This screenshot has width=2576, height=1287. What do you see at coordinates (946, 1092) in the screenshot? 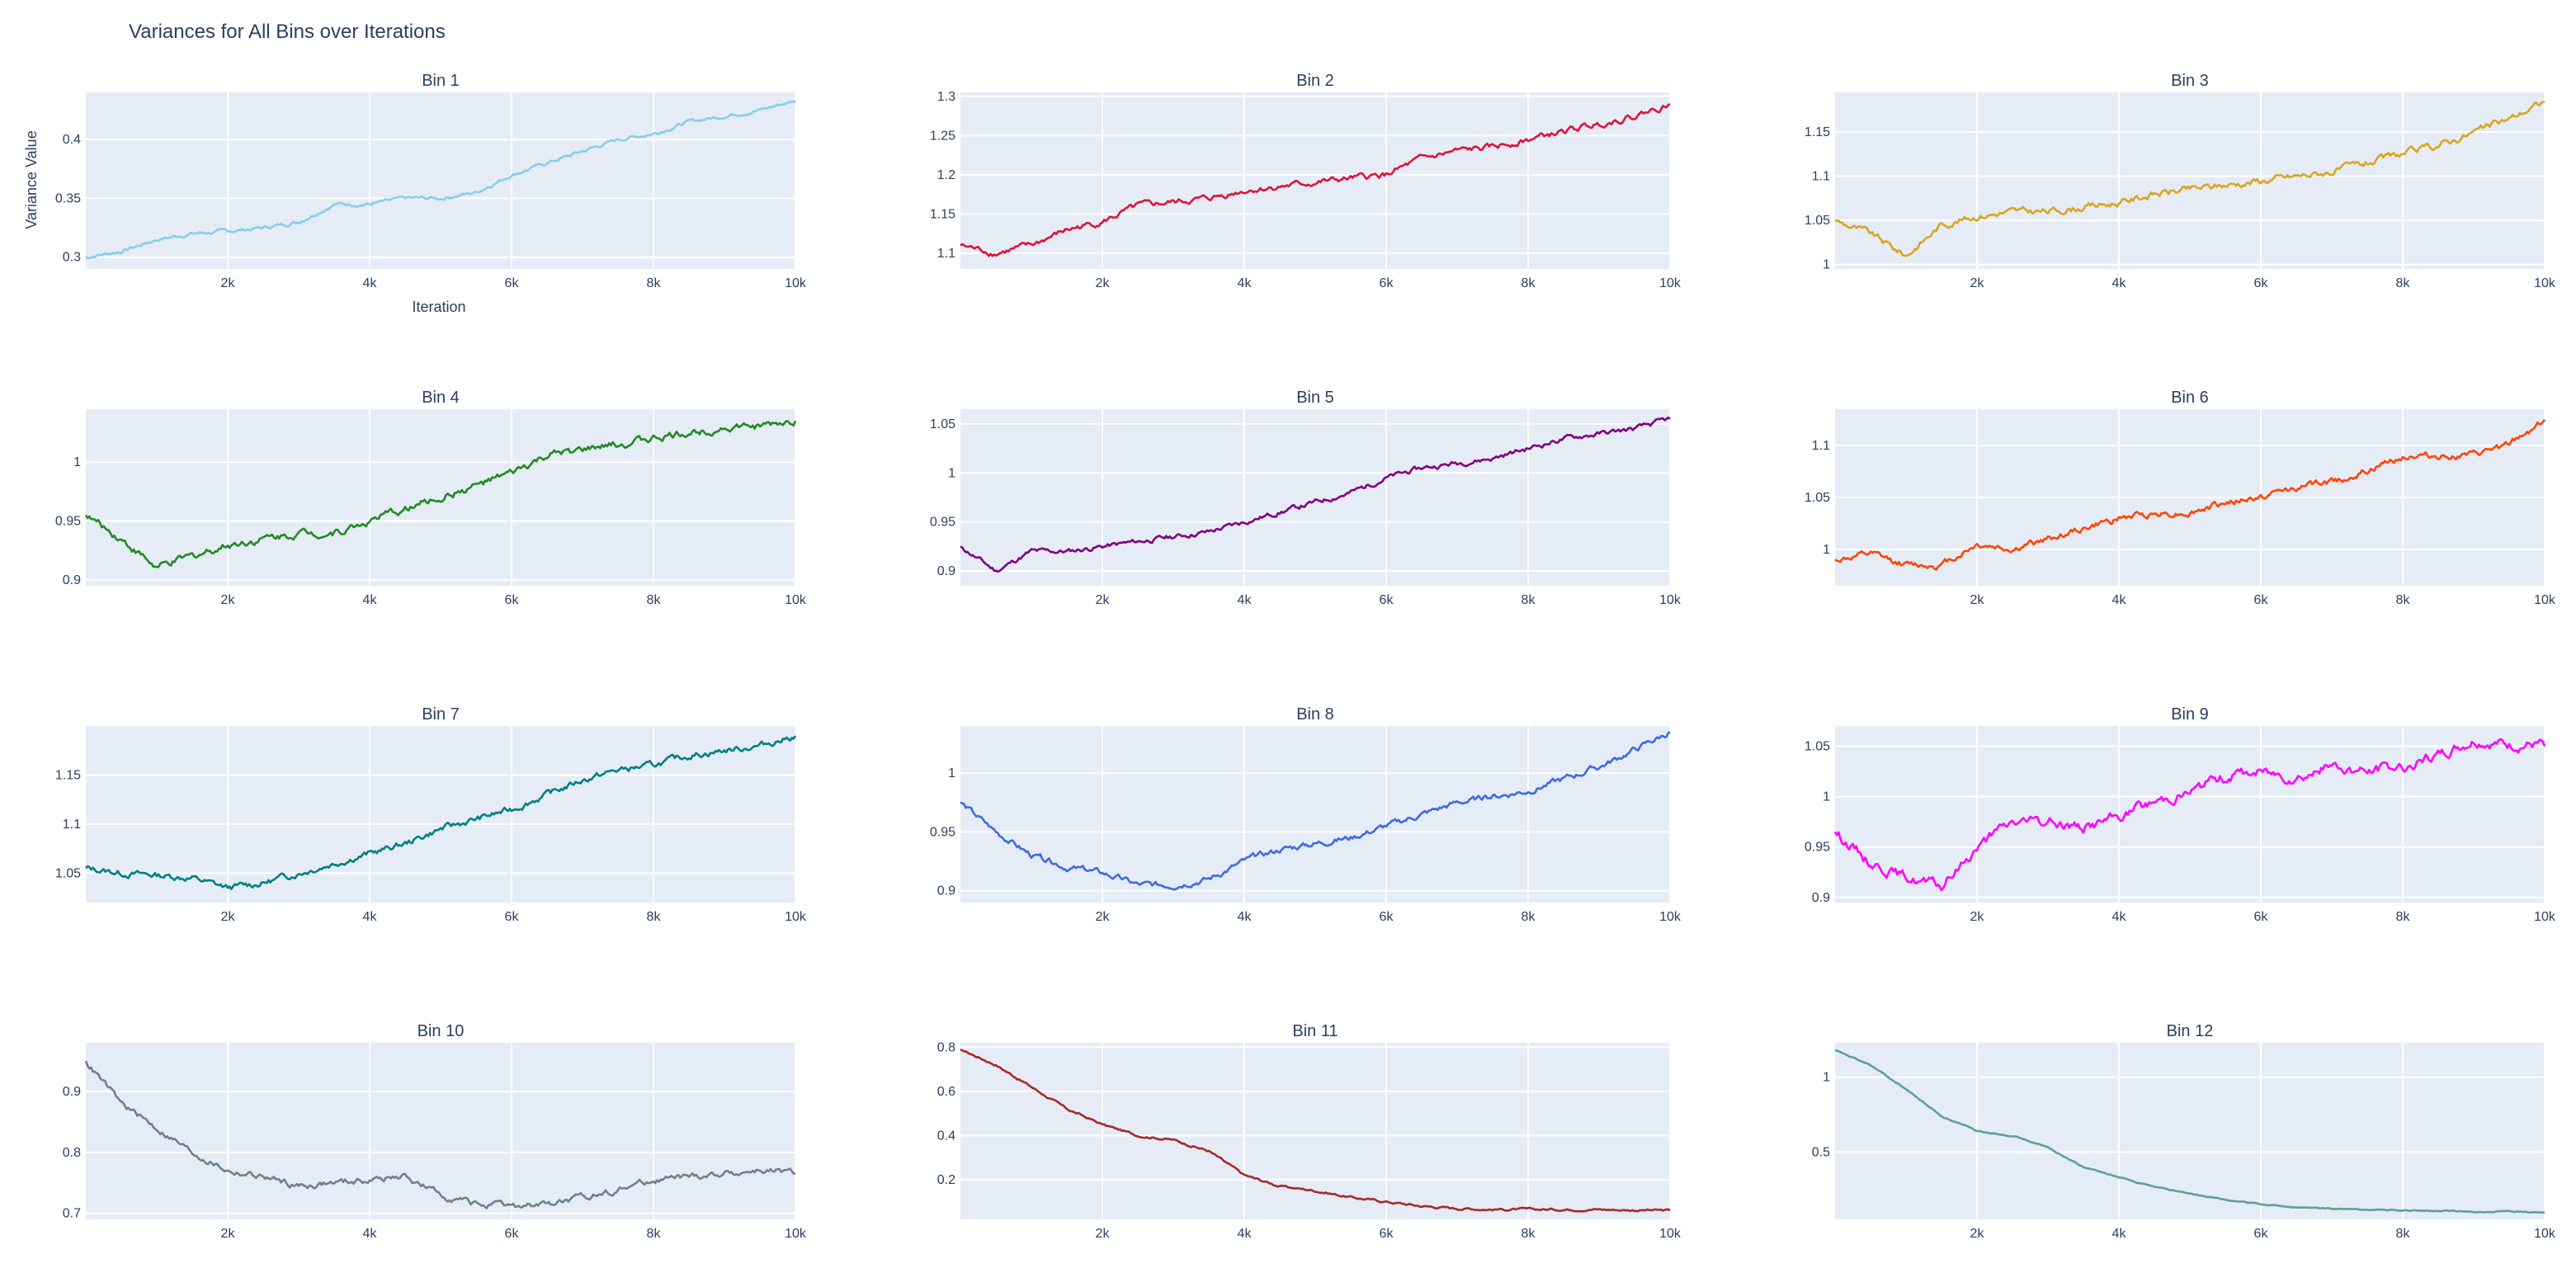
I see `y-tick-label: 0.6` at bounding box center [946, 1092].